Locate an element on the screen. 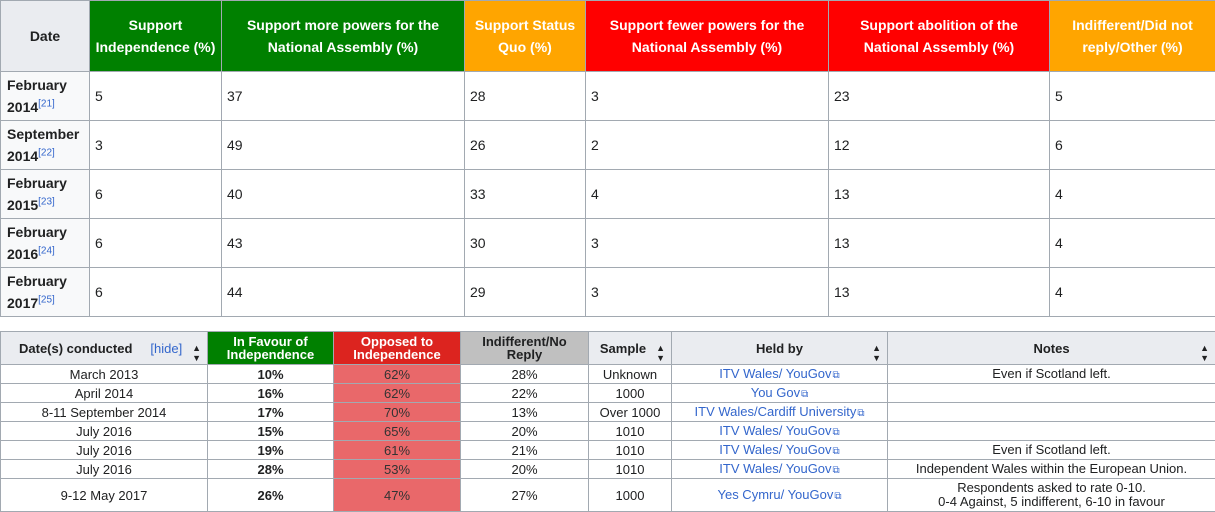 This screenshot has width=1215, height=512. header-dates-conducted: Date(s) conducted [hide] ▲ ▼ is located at coordinates (104, 348).